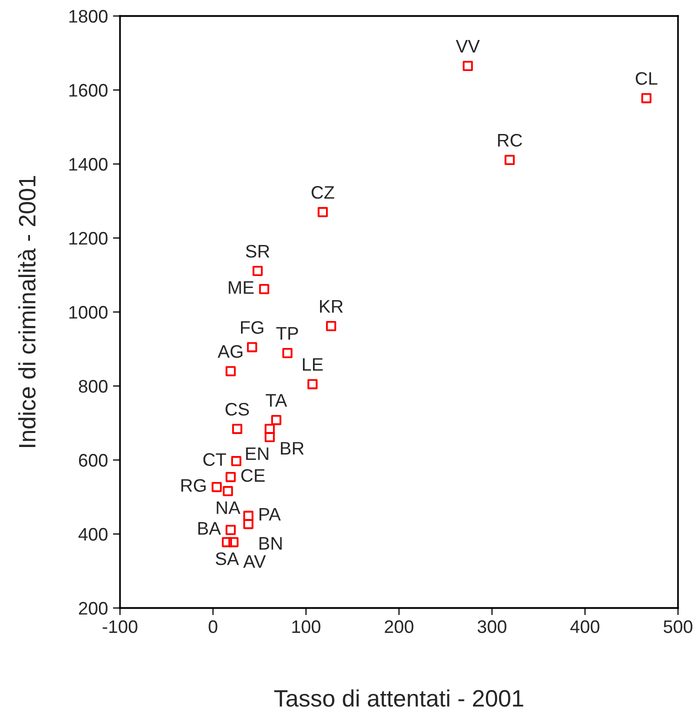 The width and height of the screenshot is (699, 715). Describe the element at coordinates (492, 627) in the screenshot. I see `x-tick-label: 300` at that location.